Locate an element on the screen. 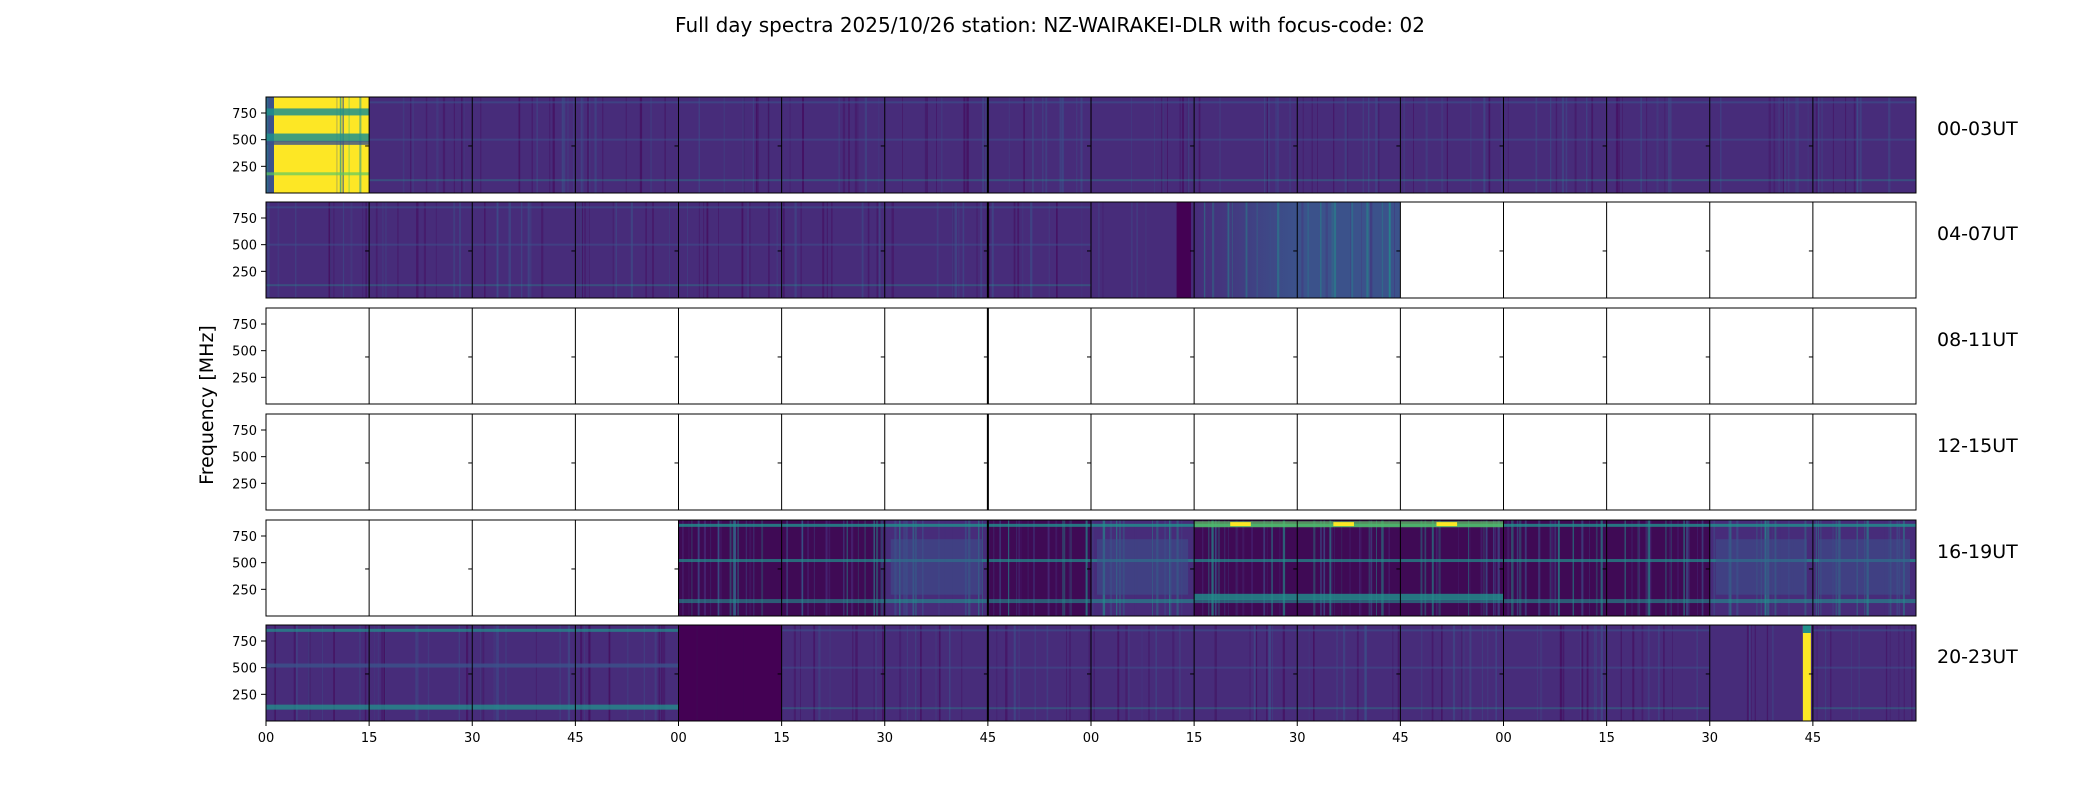 Image resolution: width=2100 pixels, height=800 pixels. row-label: 04-07UT is located at coordinates (1977, 234).